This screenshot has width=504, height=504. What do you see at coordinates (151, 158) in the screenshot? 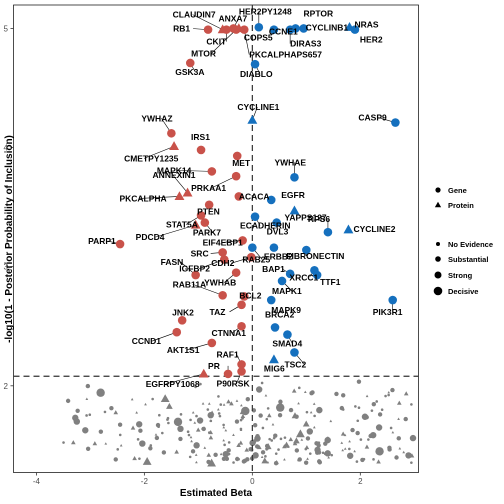
I see `point-label: CMETPY1235` at bounding box center [151, 158].